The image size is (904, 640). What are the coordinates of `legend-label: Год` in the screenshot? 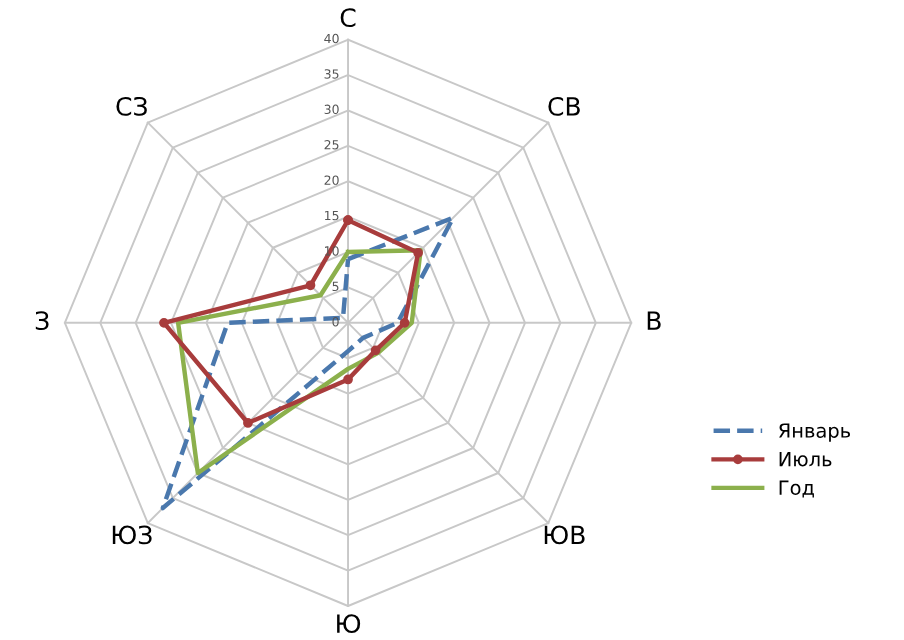 It's located at (796, 489).